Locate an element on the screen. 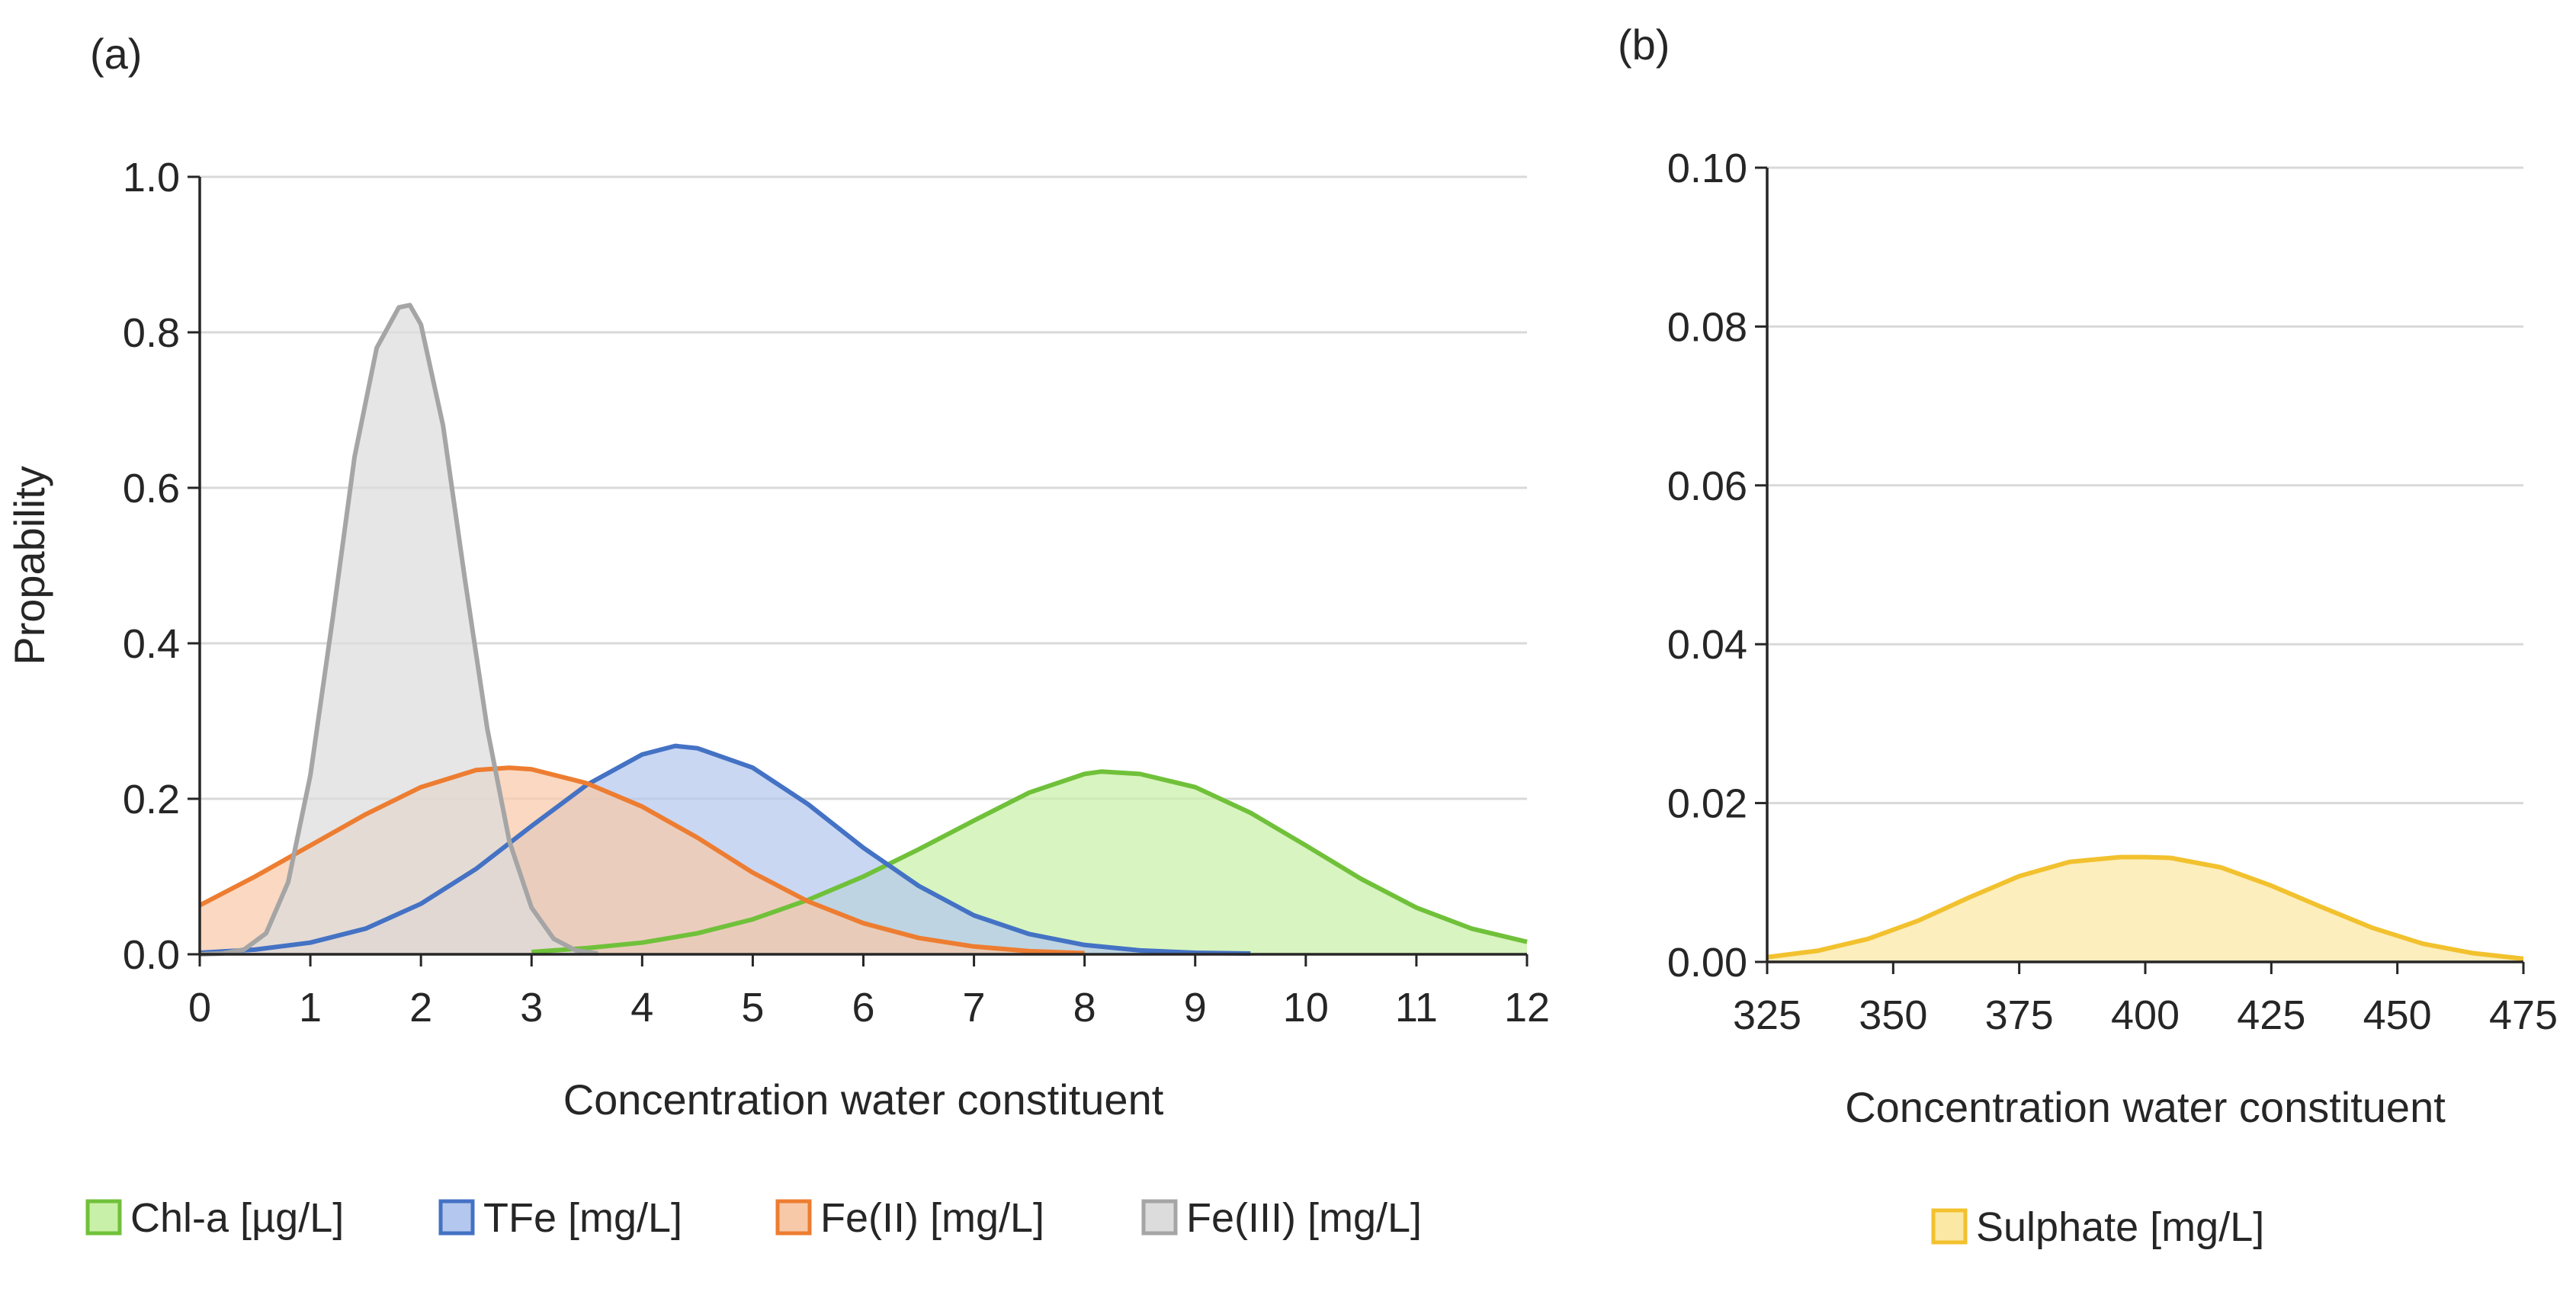 The width and height of the screenshot is (2576, 1295). panel-a-x-tick-label: 12 is located at coordinates (1527, 1008).